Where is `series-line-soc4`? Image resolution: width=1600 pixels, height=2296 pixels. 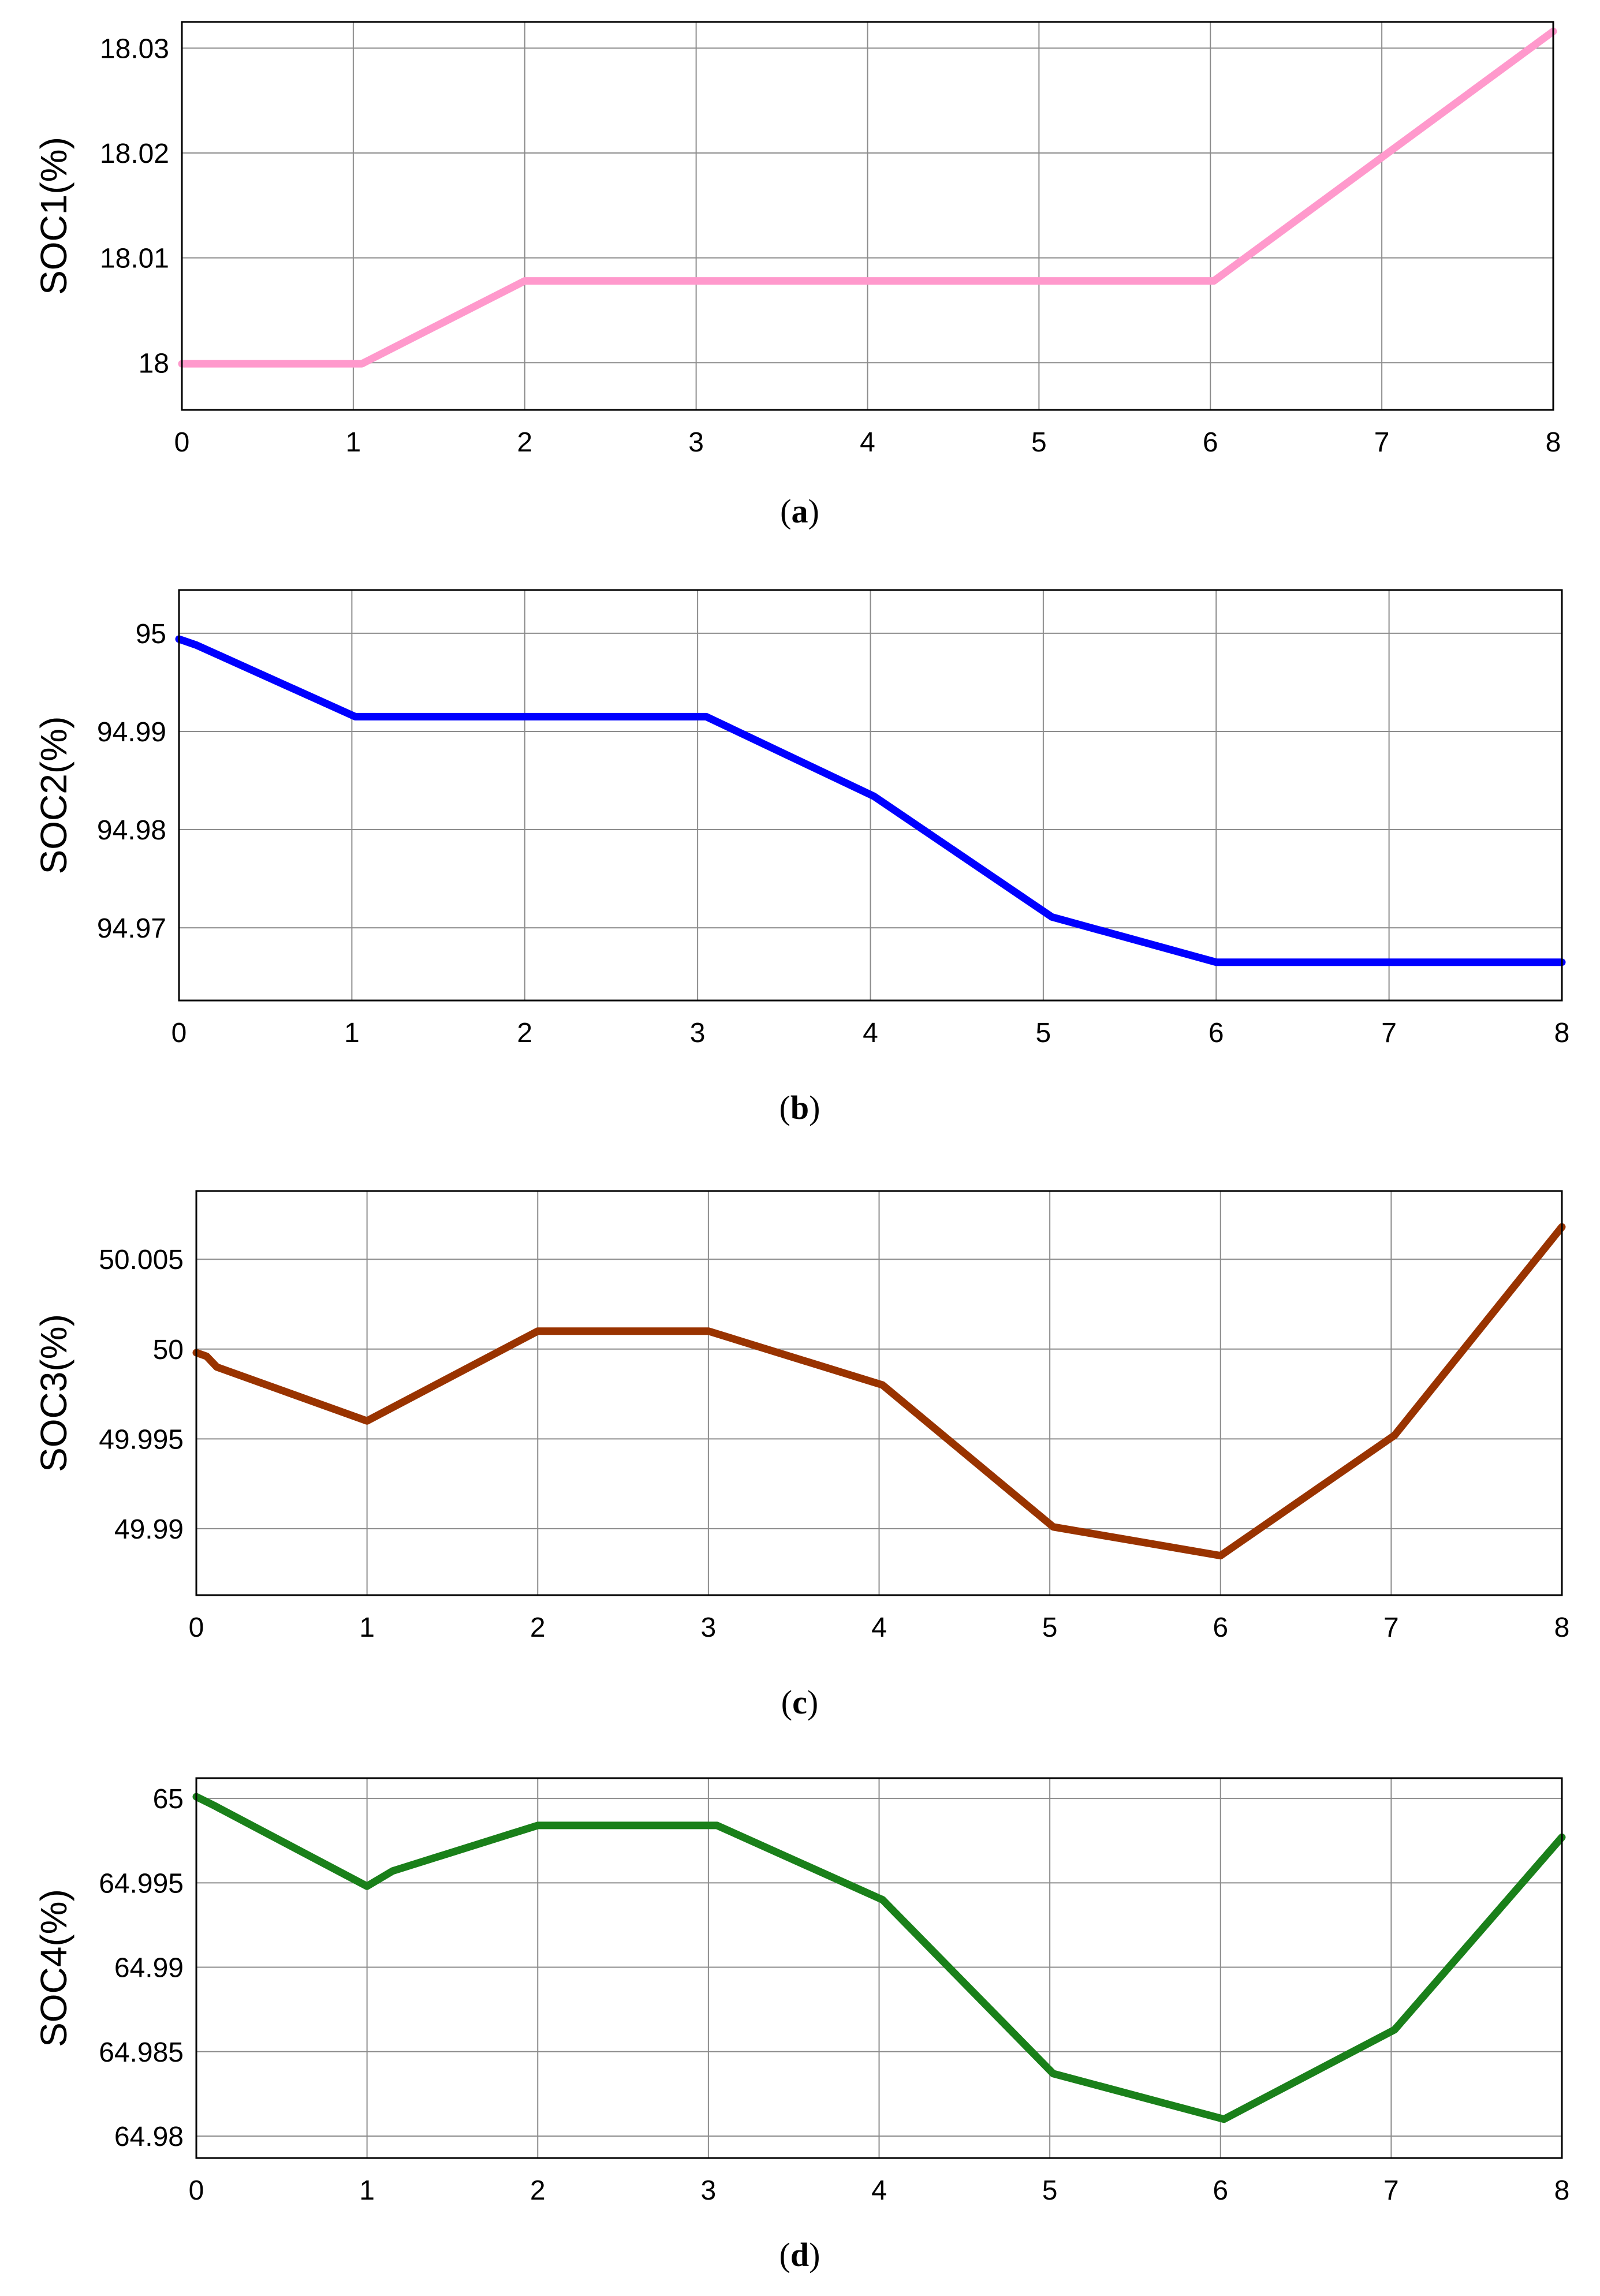 series-line-soc4 is located at coordinates (879, 1958).